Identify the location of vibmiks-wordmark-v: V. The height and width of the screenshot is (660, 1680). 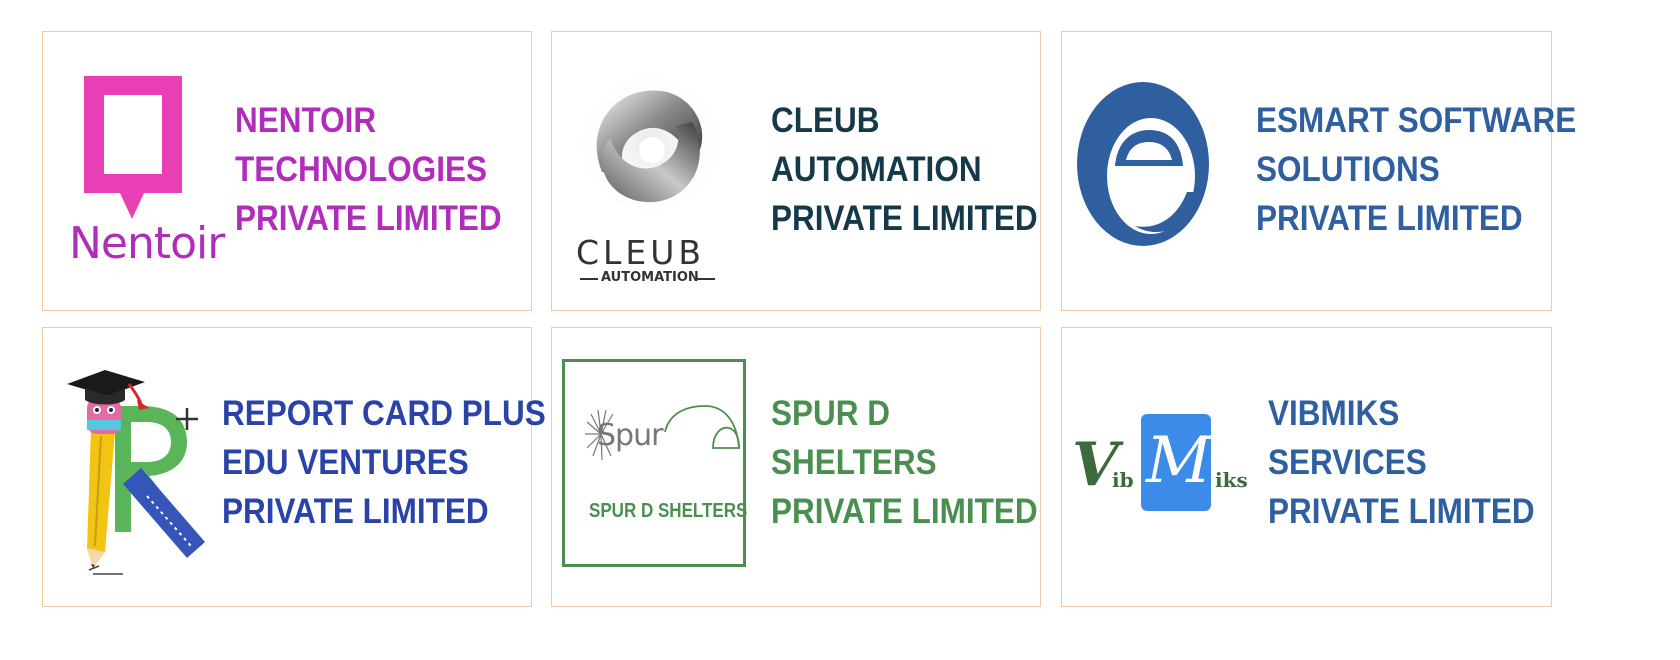
(1095, 465).